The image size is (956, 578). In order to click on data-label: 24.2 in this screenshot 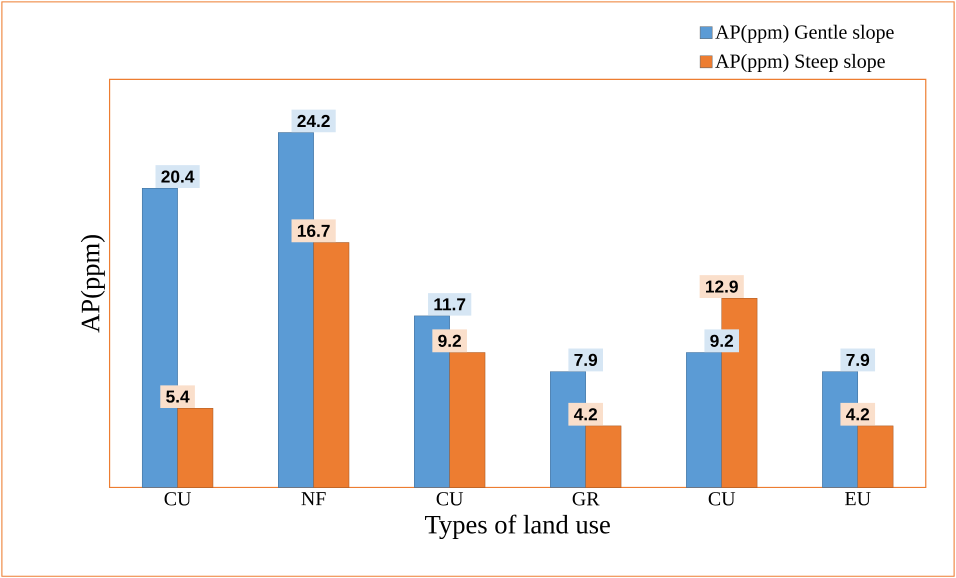, I will do `click(313, 120)`.